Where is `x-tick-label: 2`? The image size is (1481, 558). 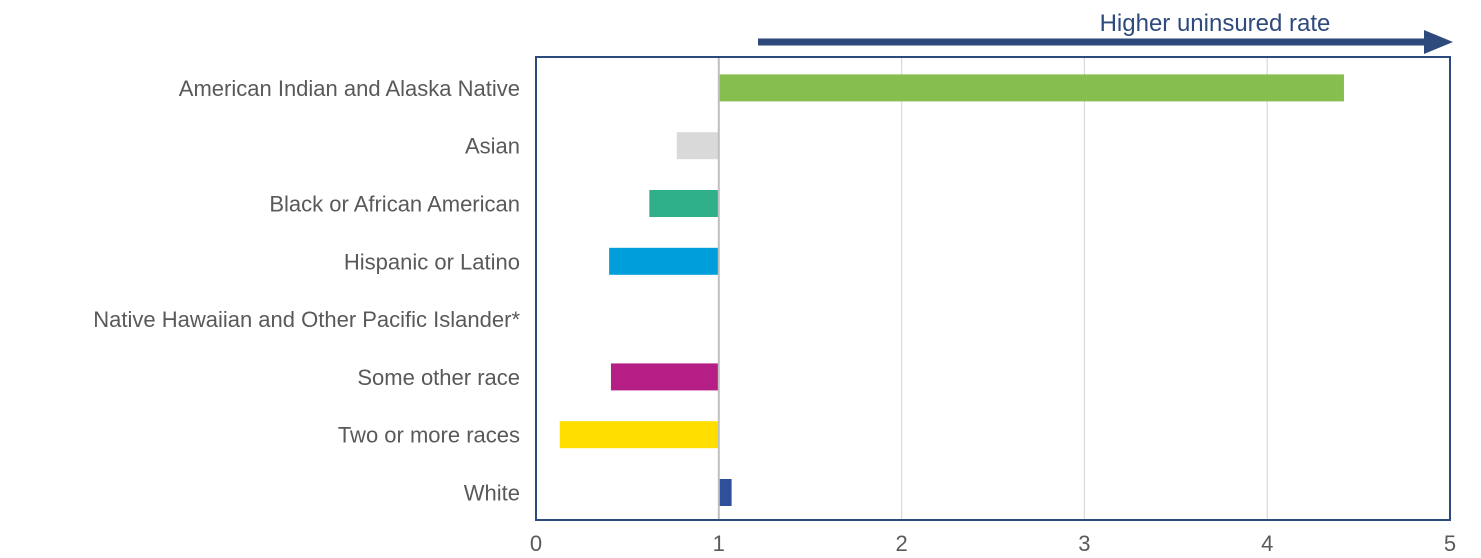 x-tick-label: 2 is located at coordinates (901, 543).